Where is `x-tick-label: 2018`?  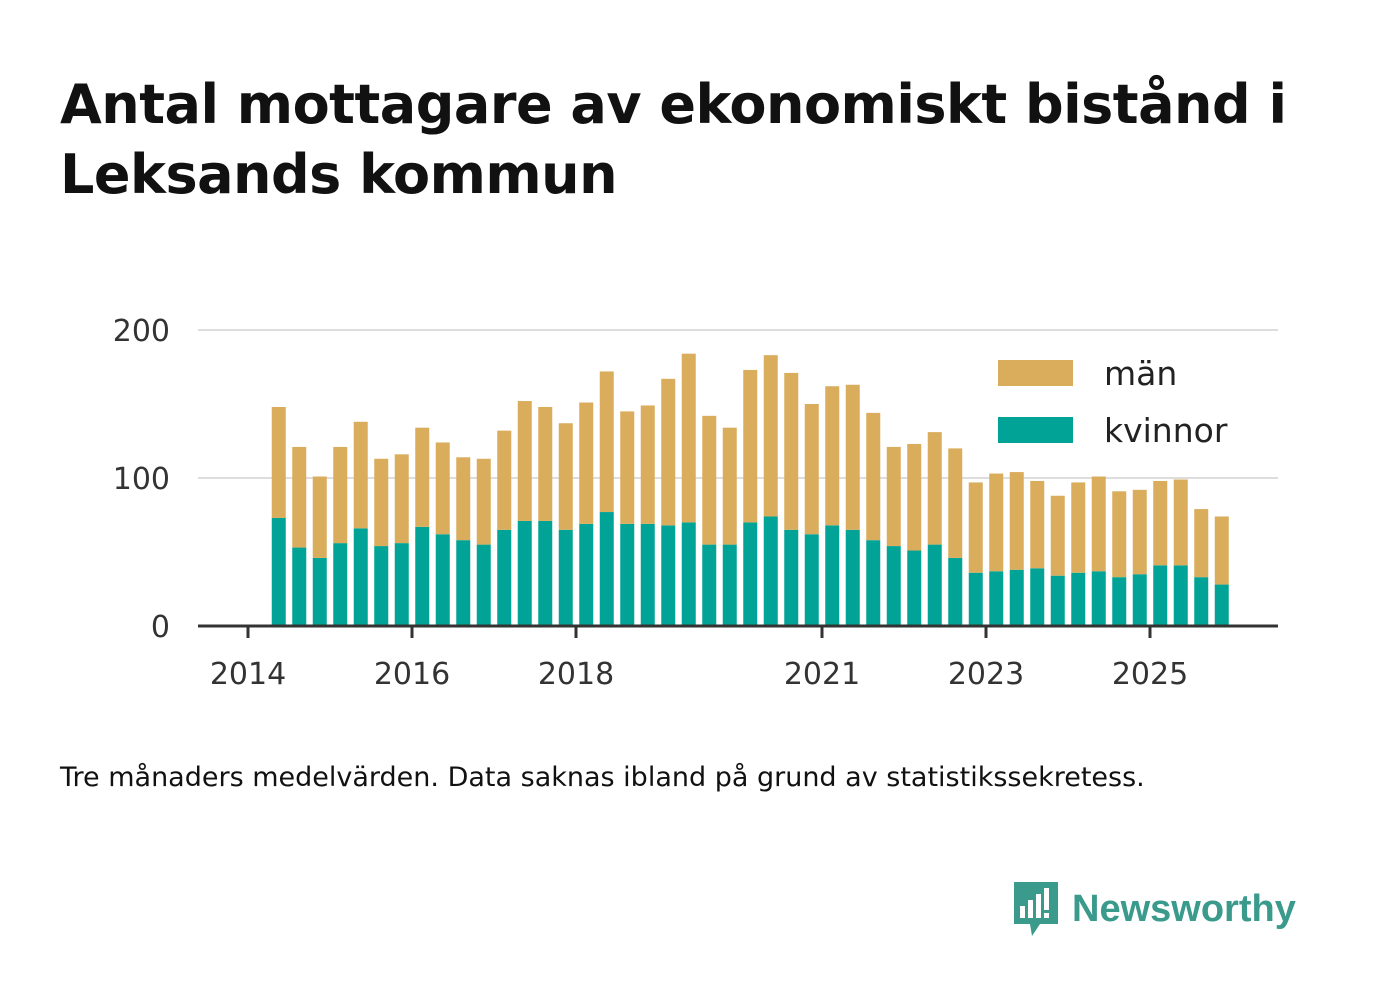
x-tick-label: 2018 is located at coordinates (576, 674).